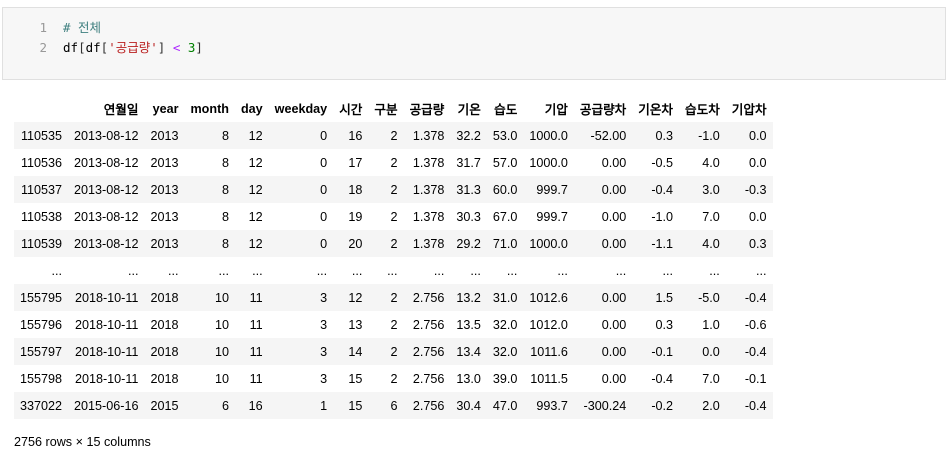 The width and height of the screenshot is (948, 459). Describe the element at coordinates (711, 162) in the screenshot. I see `table-cell: 4.0` at that location.